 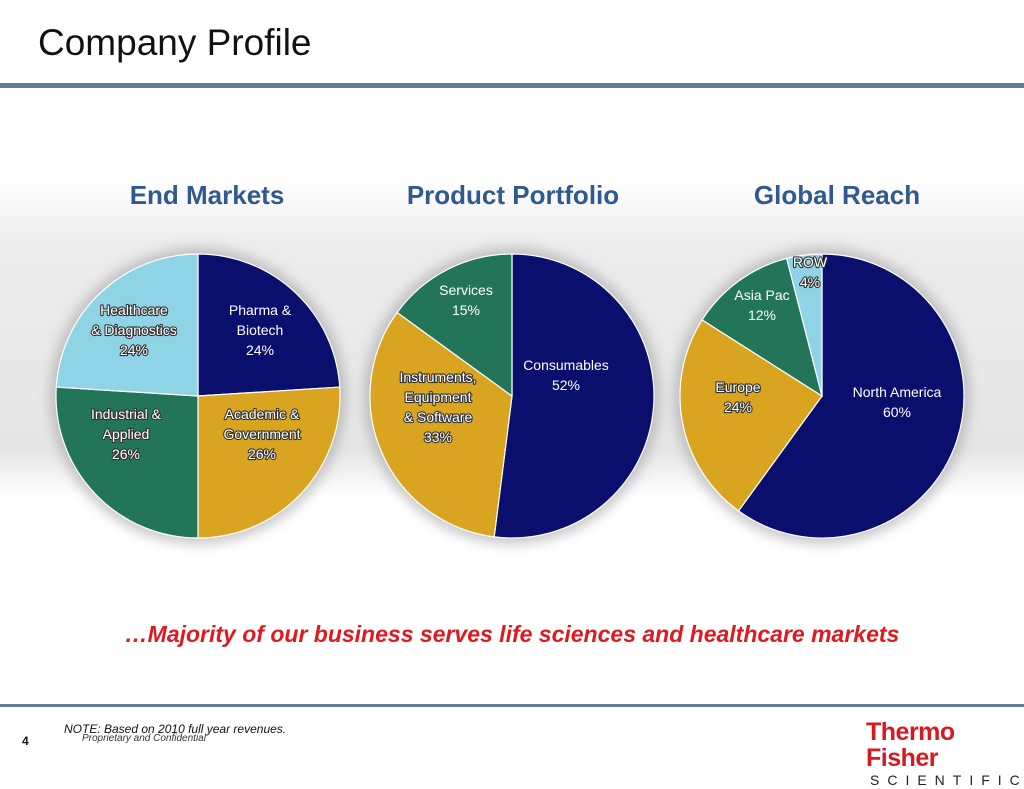 What do you see at coordinates (260, 330) in the screenshot?
I see `slice-label: Pharma & Biotech 24%` at bounding box center [260, 330].